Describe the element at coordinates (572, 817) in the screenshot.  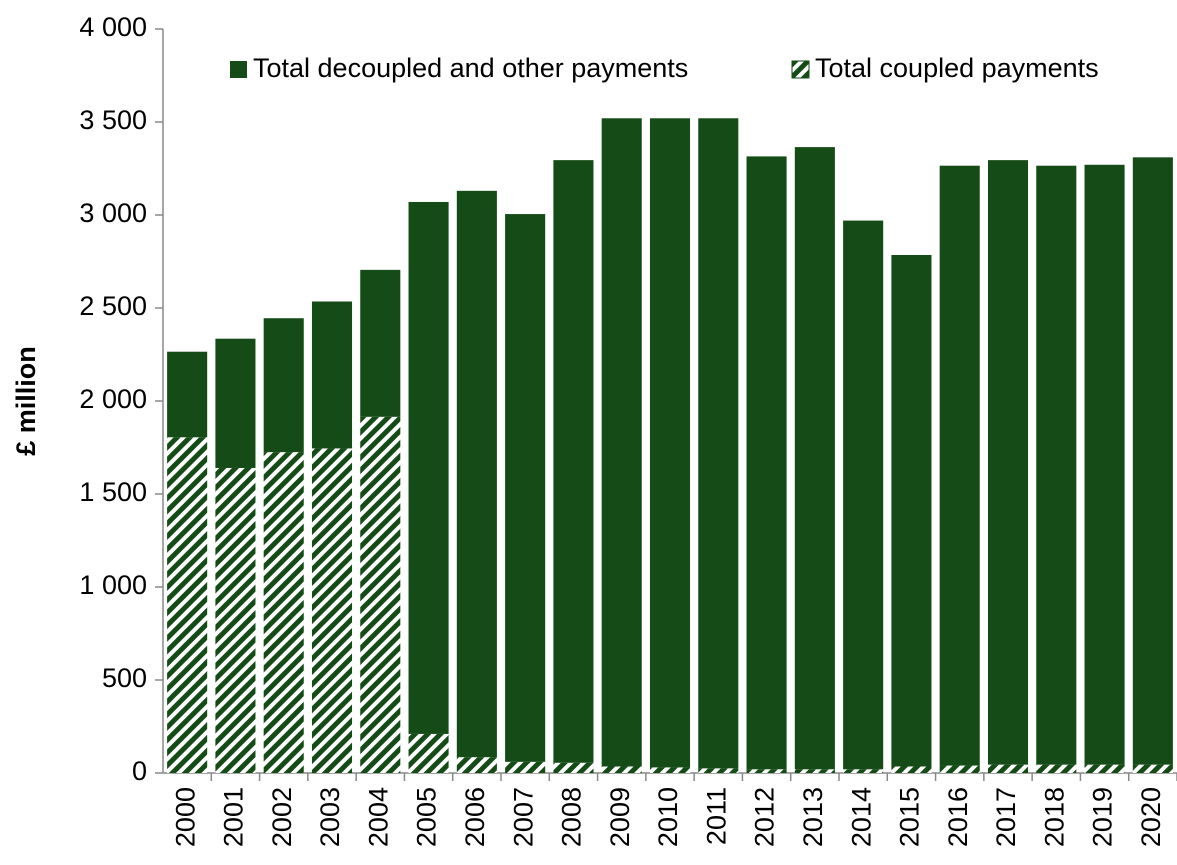
I see `x-tick-label: 2008` at that location.